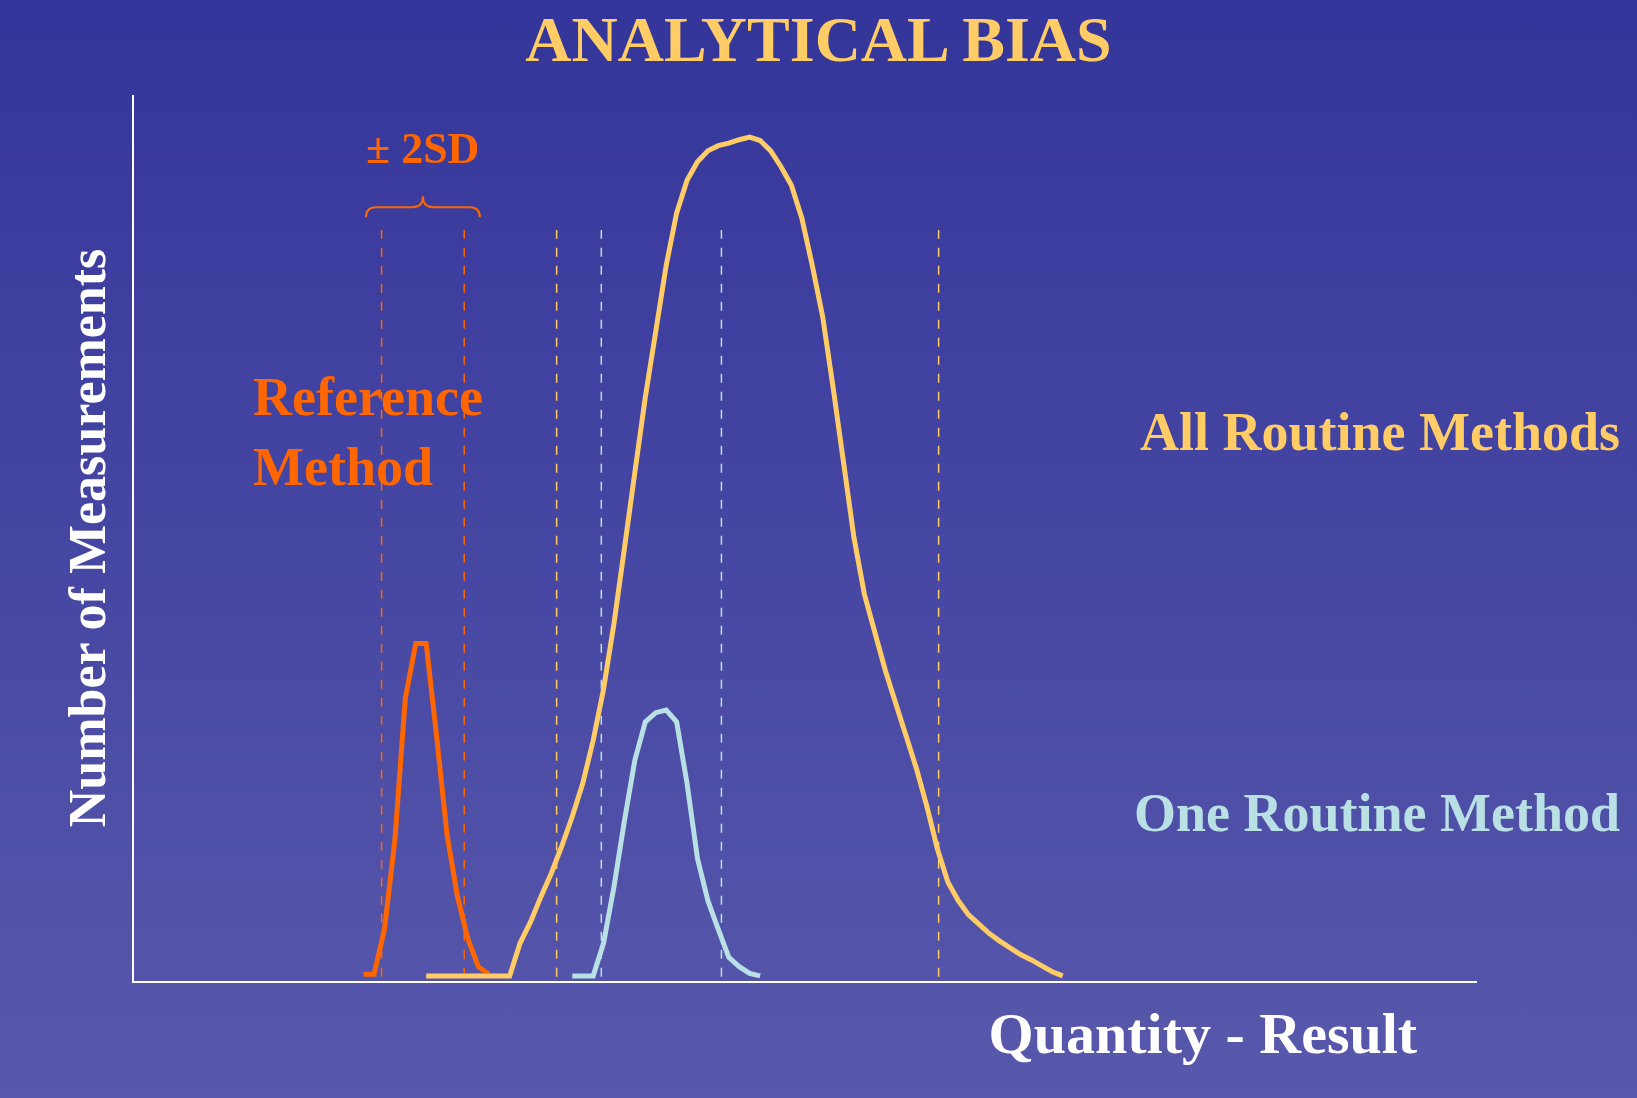 The height and width of the screenshot is (1098, 1637). What do you see at coordinates (1380, 432) in the screenshot?
I see `text: All Routine Methods` at bounding box center [1380, 432].